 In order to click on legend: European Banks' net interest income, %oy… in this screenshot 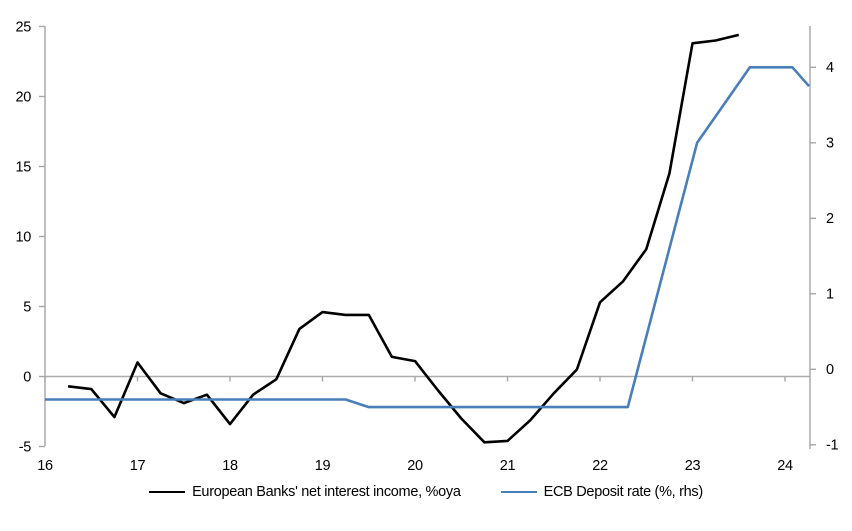, I will do `click(426, 492)`.